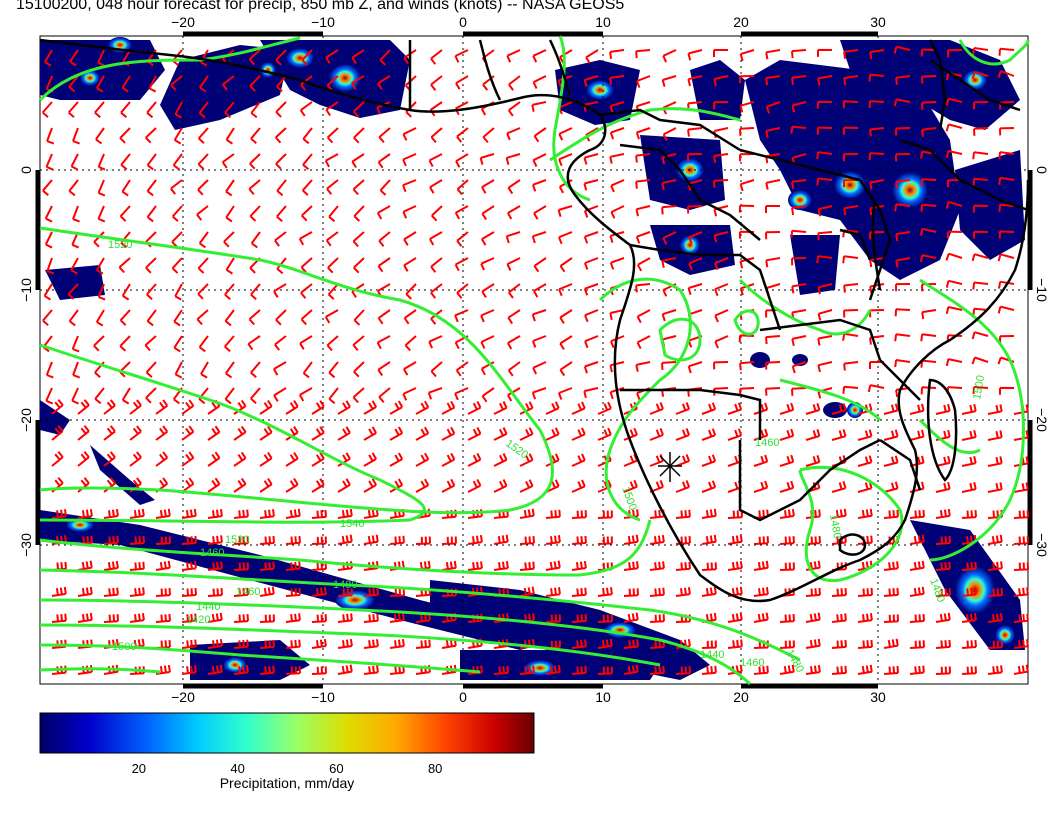 This screenshot has width=1056, height=816. What do you see at coordinates (741, 22) in the screenshot?
I see `lon-tick-label: 20` at bounding box center [741, 22].